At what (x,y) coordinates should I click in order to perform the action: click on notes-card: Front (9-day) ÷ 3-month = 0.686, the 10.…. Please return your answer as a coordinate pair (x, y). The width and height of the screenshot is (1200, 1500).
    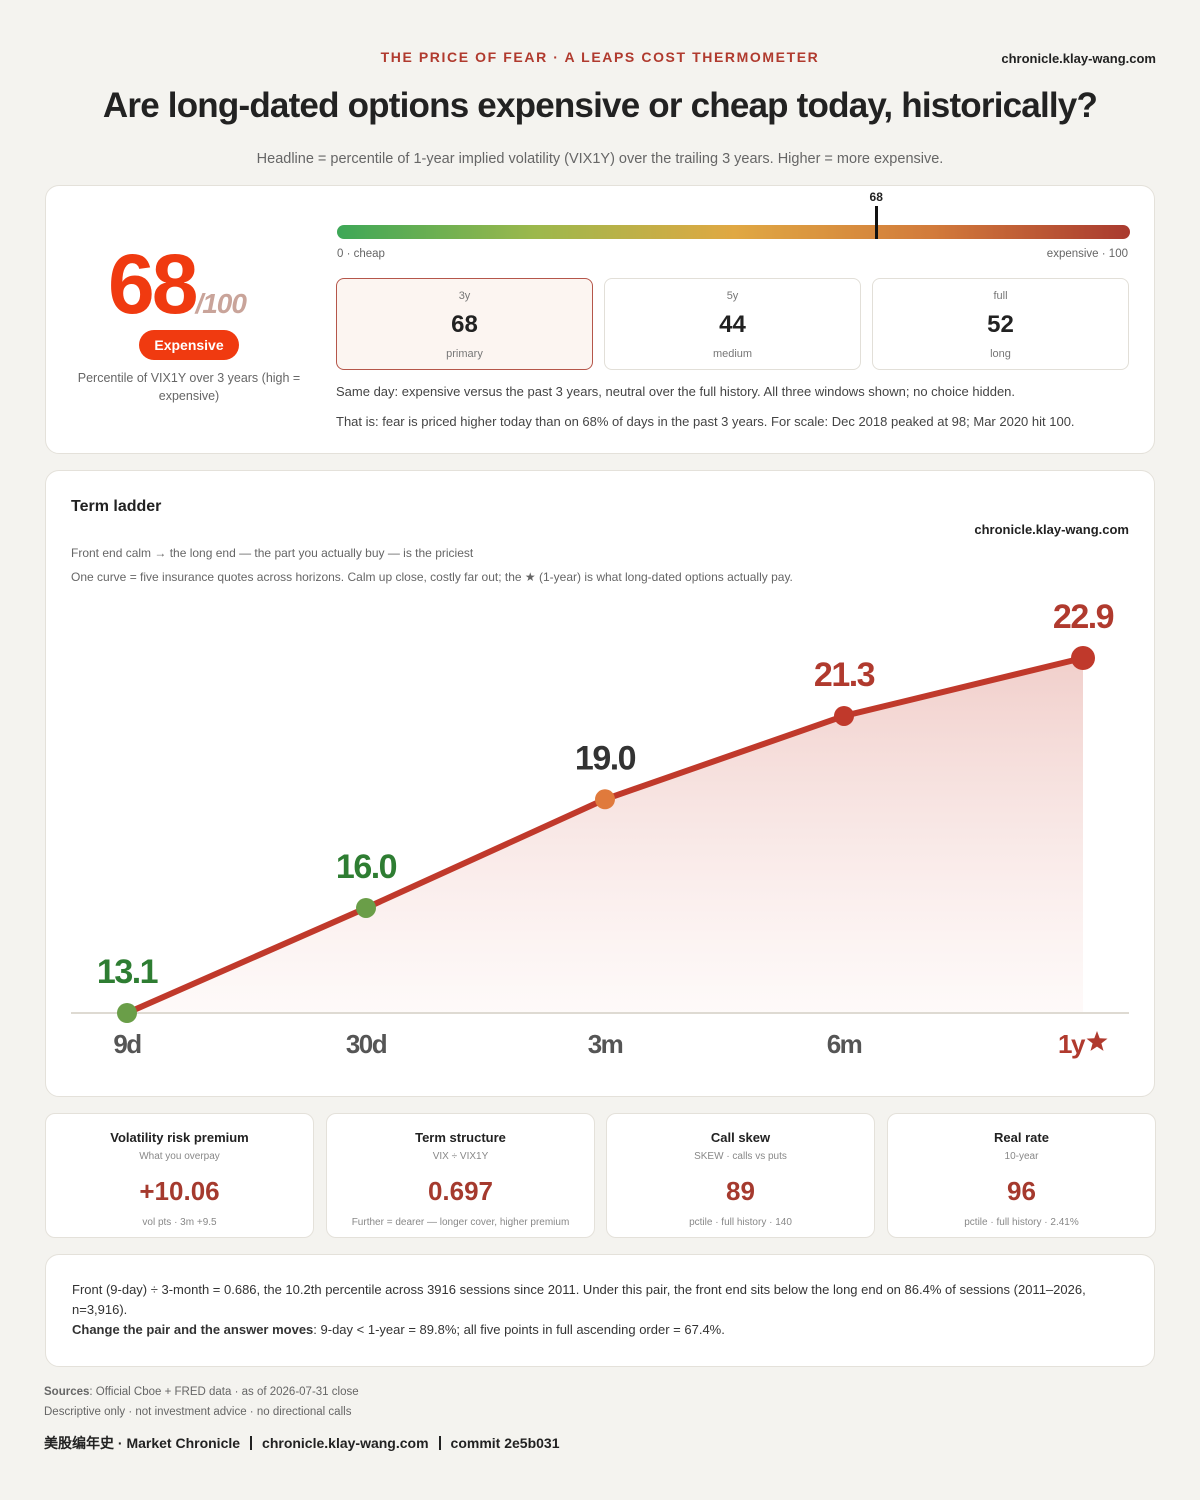
    Looking at the image, I should click on (600, 1310).